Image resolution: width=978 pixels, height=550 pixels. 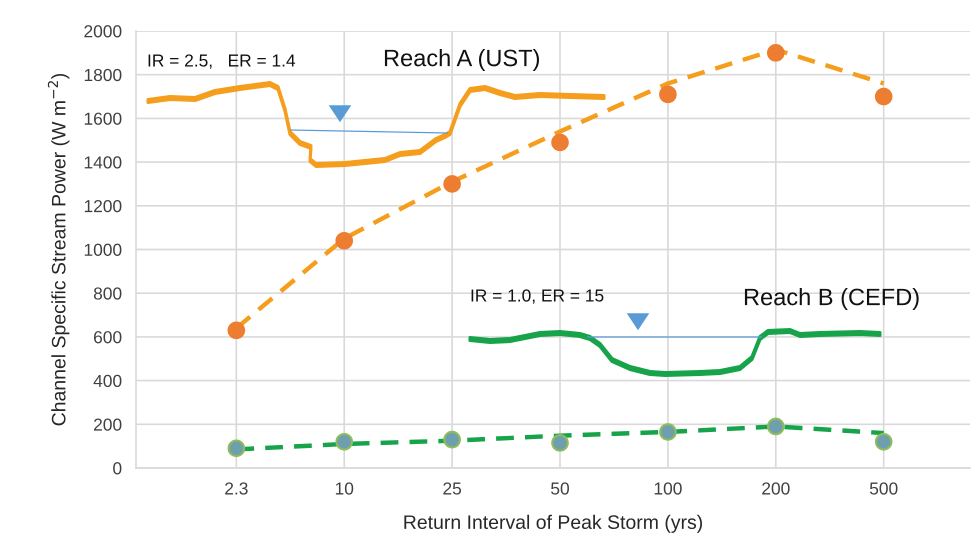 What do you see at coordinates (117, 468) in the screenshot?
I see `y-tick-label: 0` at bounding box center [117, 468].